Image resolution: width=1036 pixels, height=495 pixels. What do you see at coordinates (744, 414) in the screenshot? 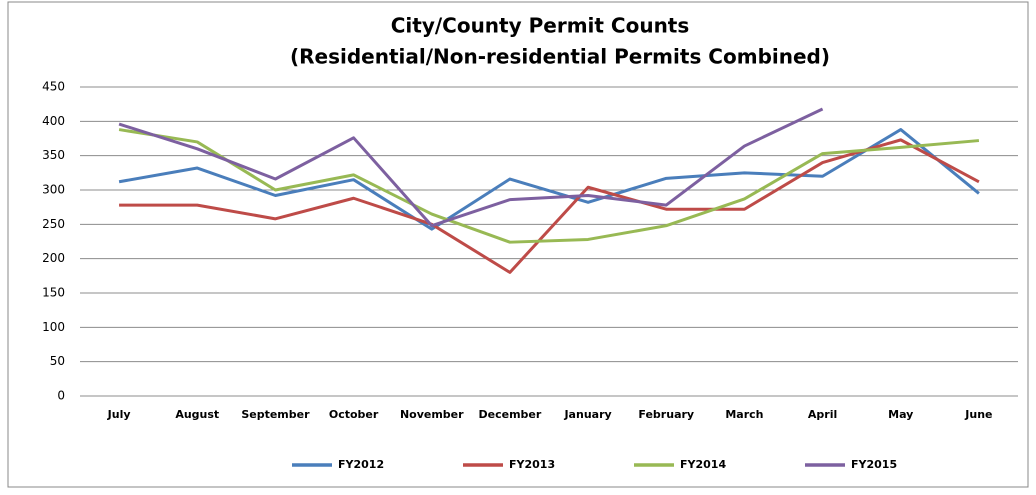
I see `x-tick-label: March` at bounding box center [744, 414].